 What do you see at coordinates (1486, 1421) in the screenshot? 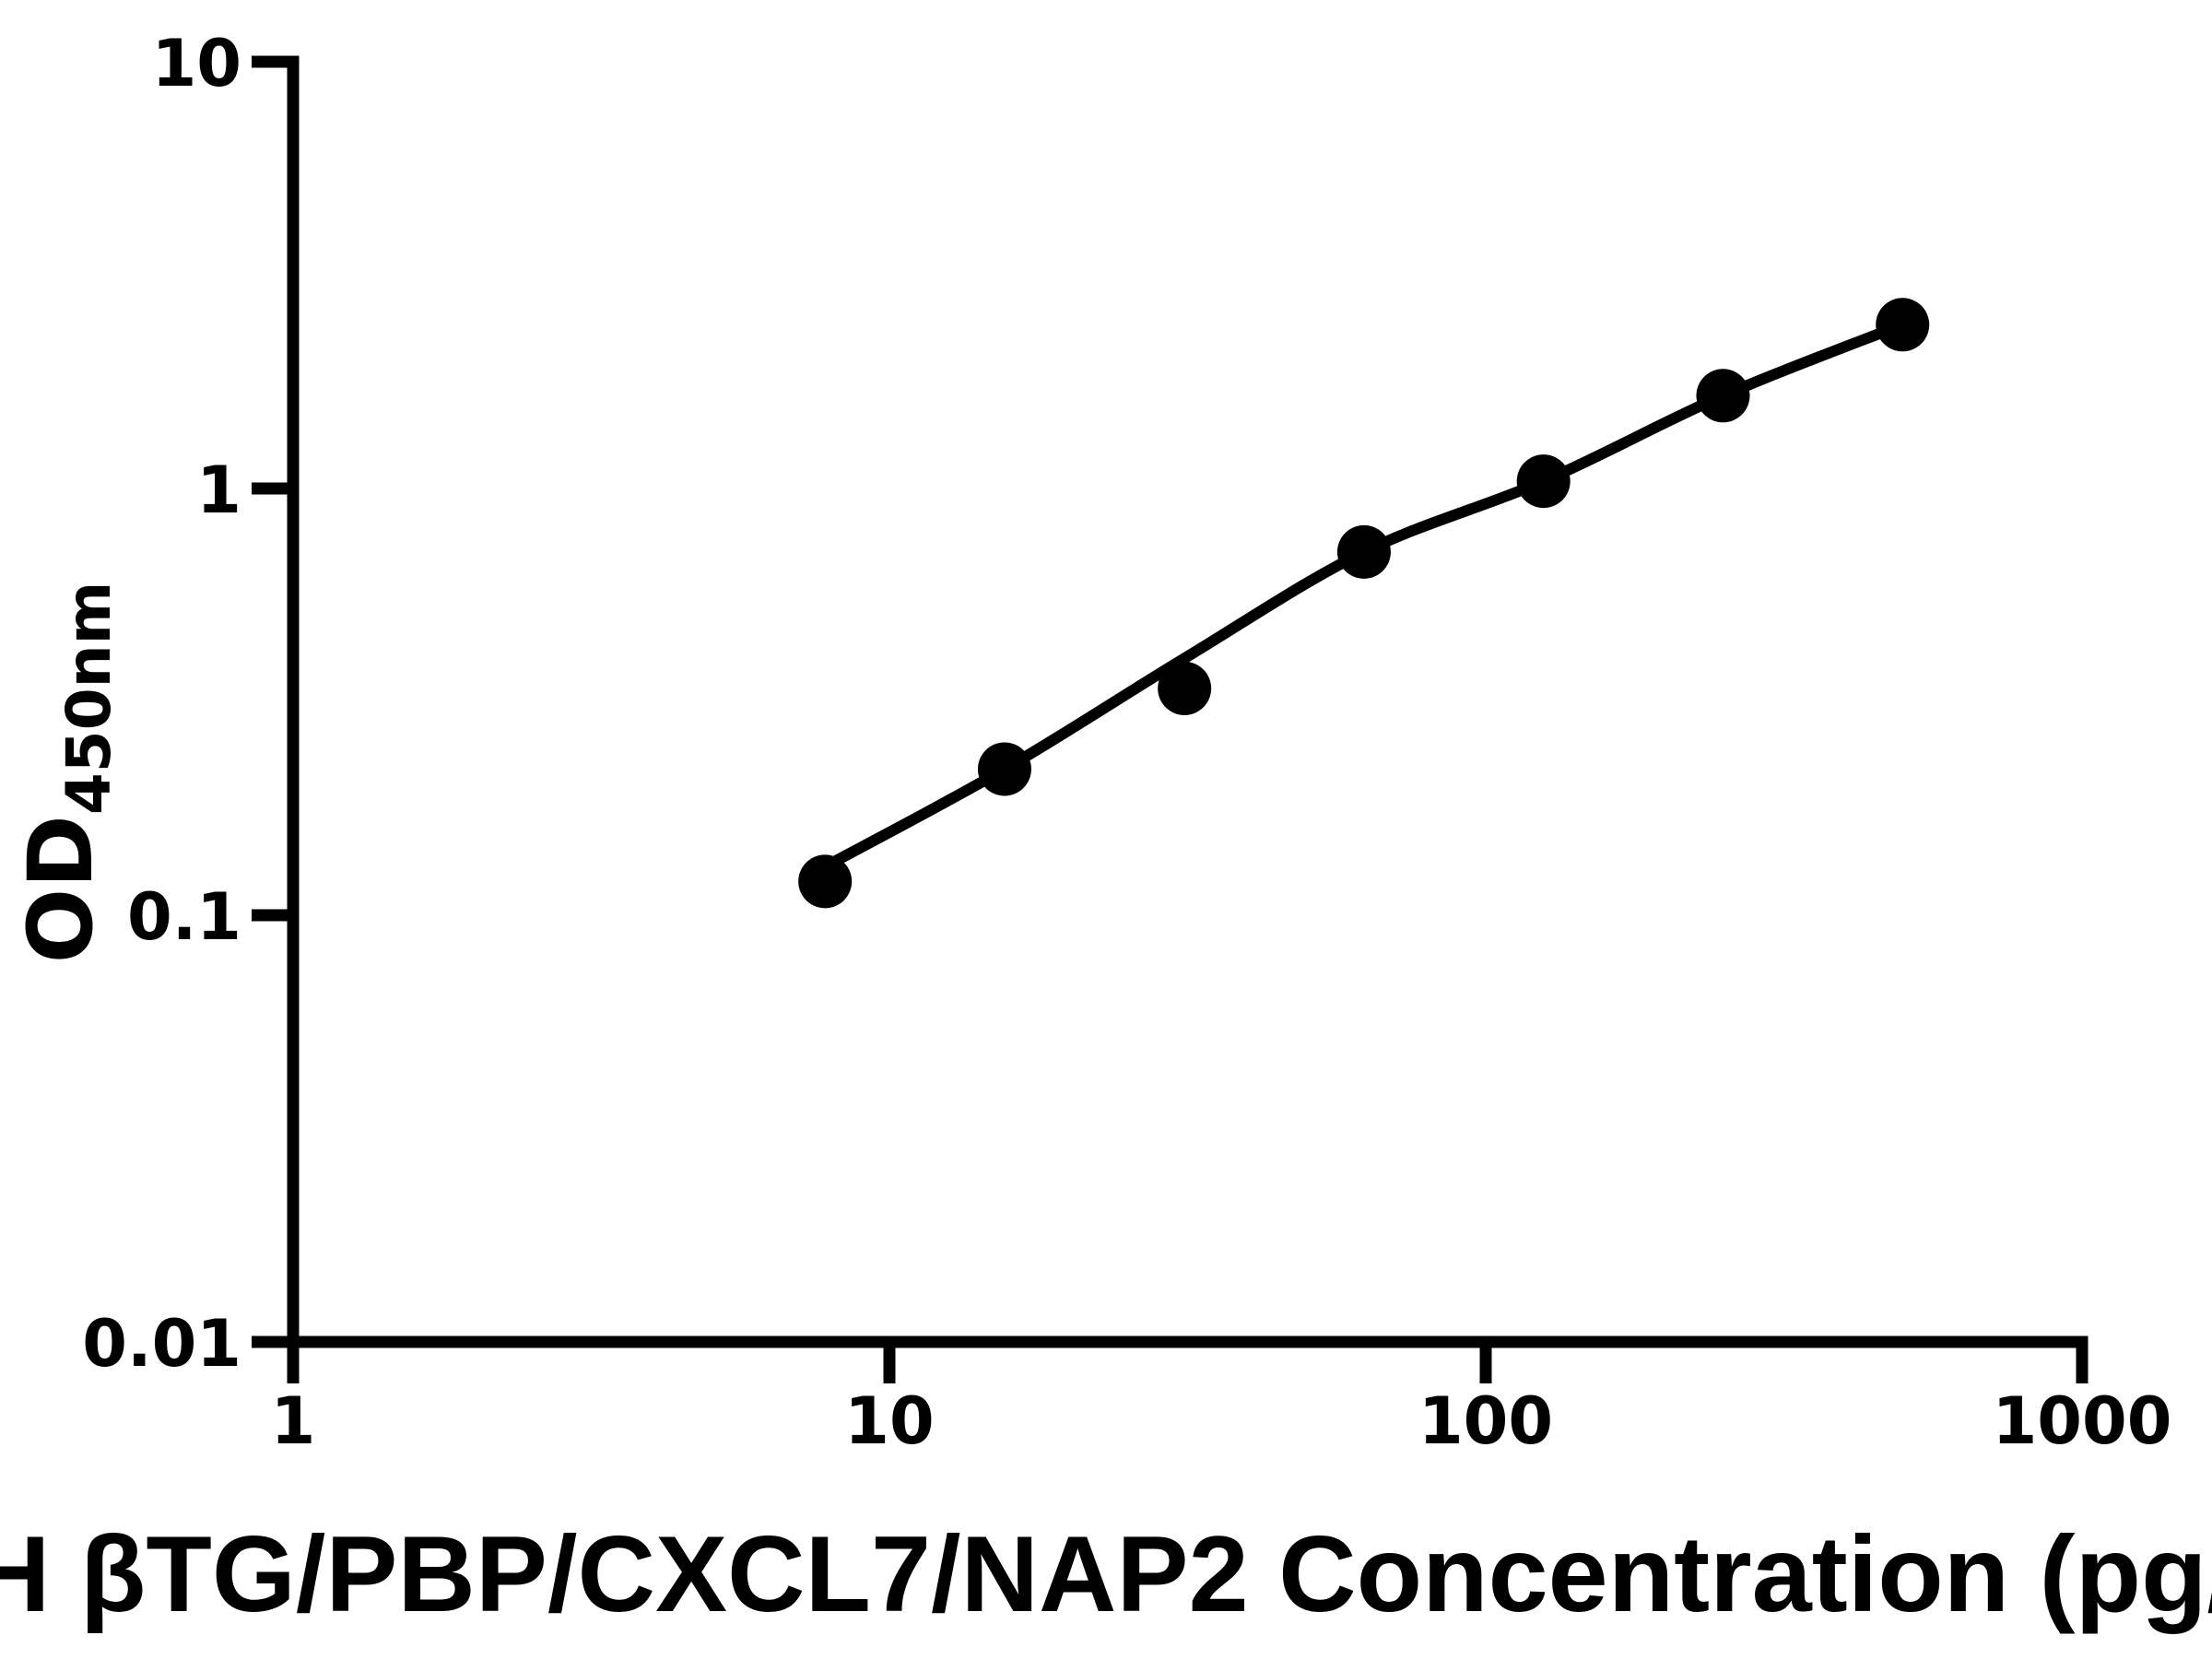
I see `x-tick-label: 100` at bounding box center [1486, 1421].